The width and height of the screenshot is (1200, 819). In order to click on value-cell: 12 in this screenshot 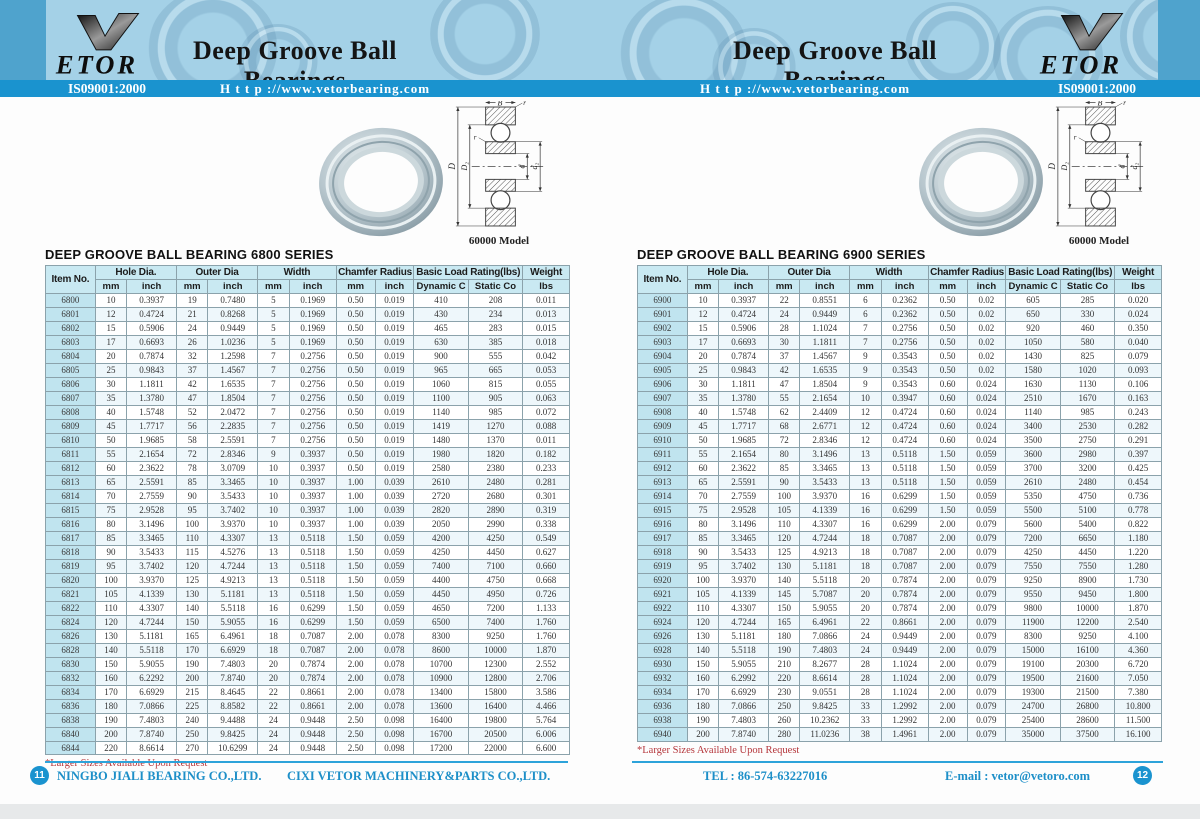, I will do `click(865, 412)`.